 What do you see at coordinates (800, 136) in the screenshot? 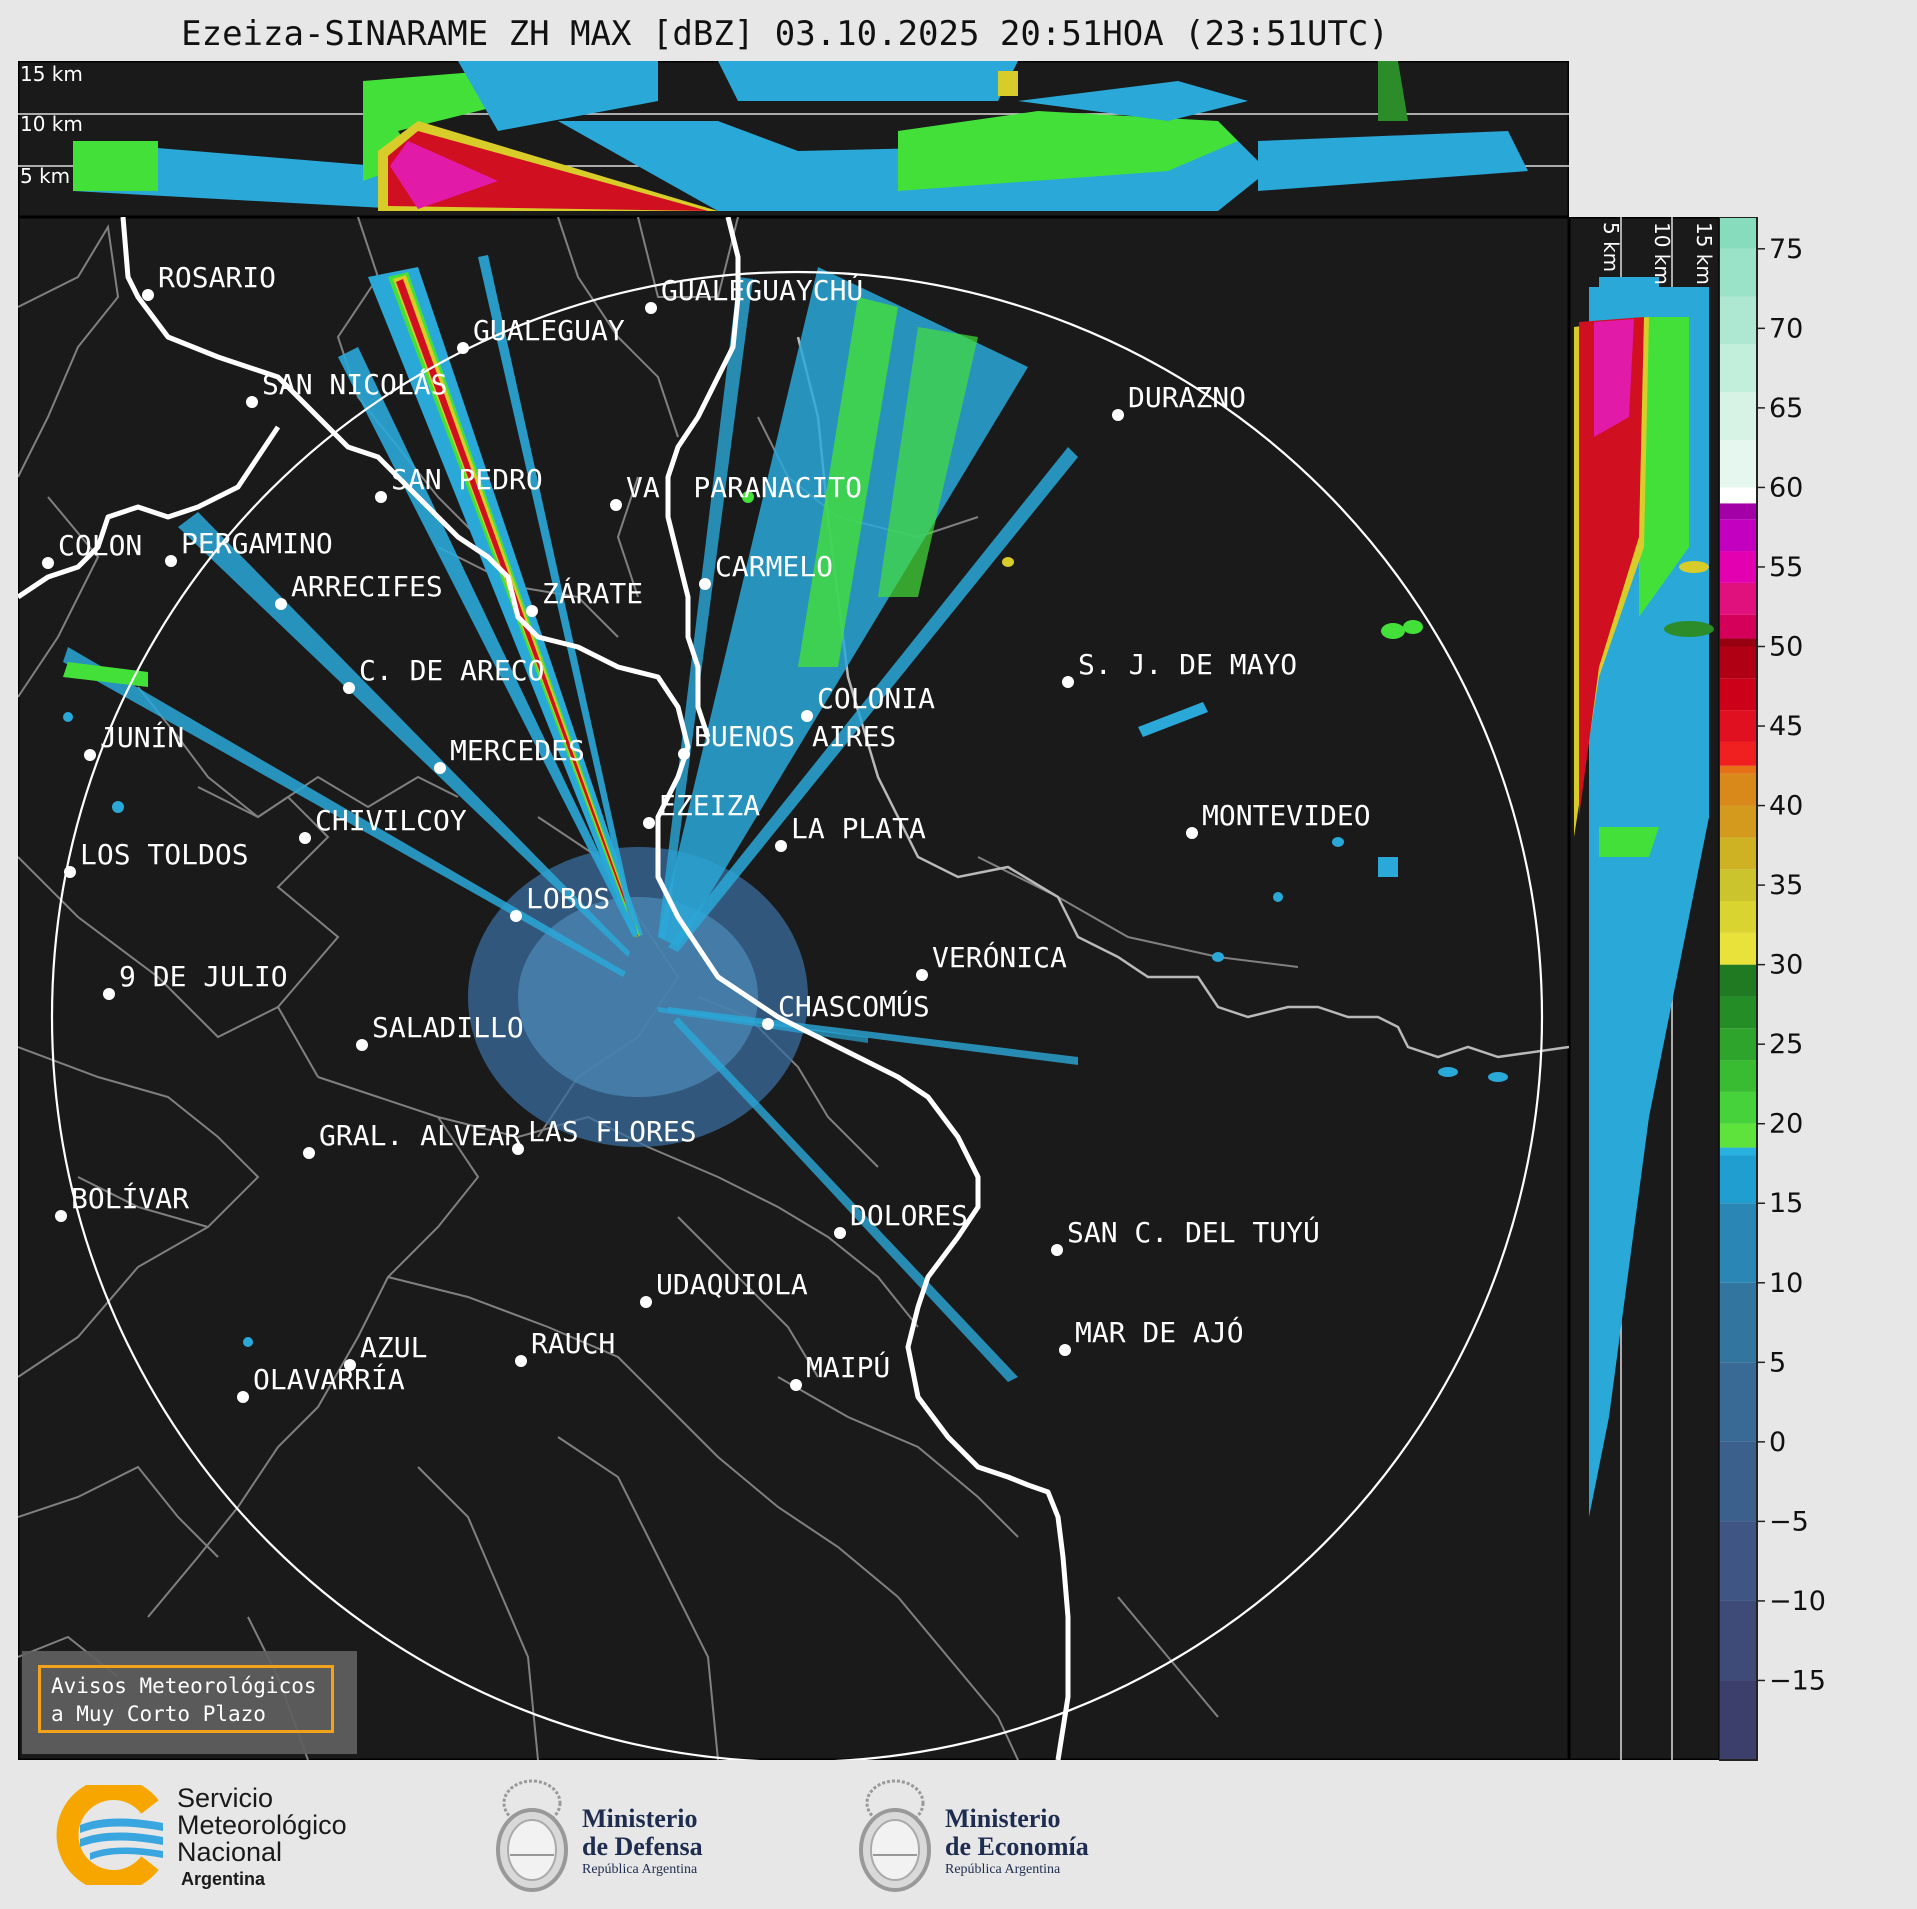
I see `top-profile-echoes` at bounding box center [800, 136].